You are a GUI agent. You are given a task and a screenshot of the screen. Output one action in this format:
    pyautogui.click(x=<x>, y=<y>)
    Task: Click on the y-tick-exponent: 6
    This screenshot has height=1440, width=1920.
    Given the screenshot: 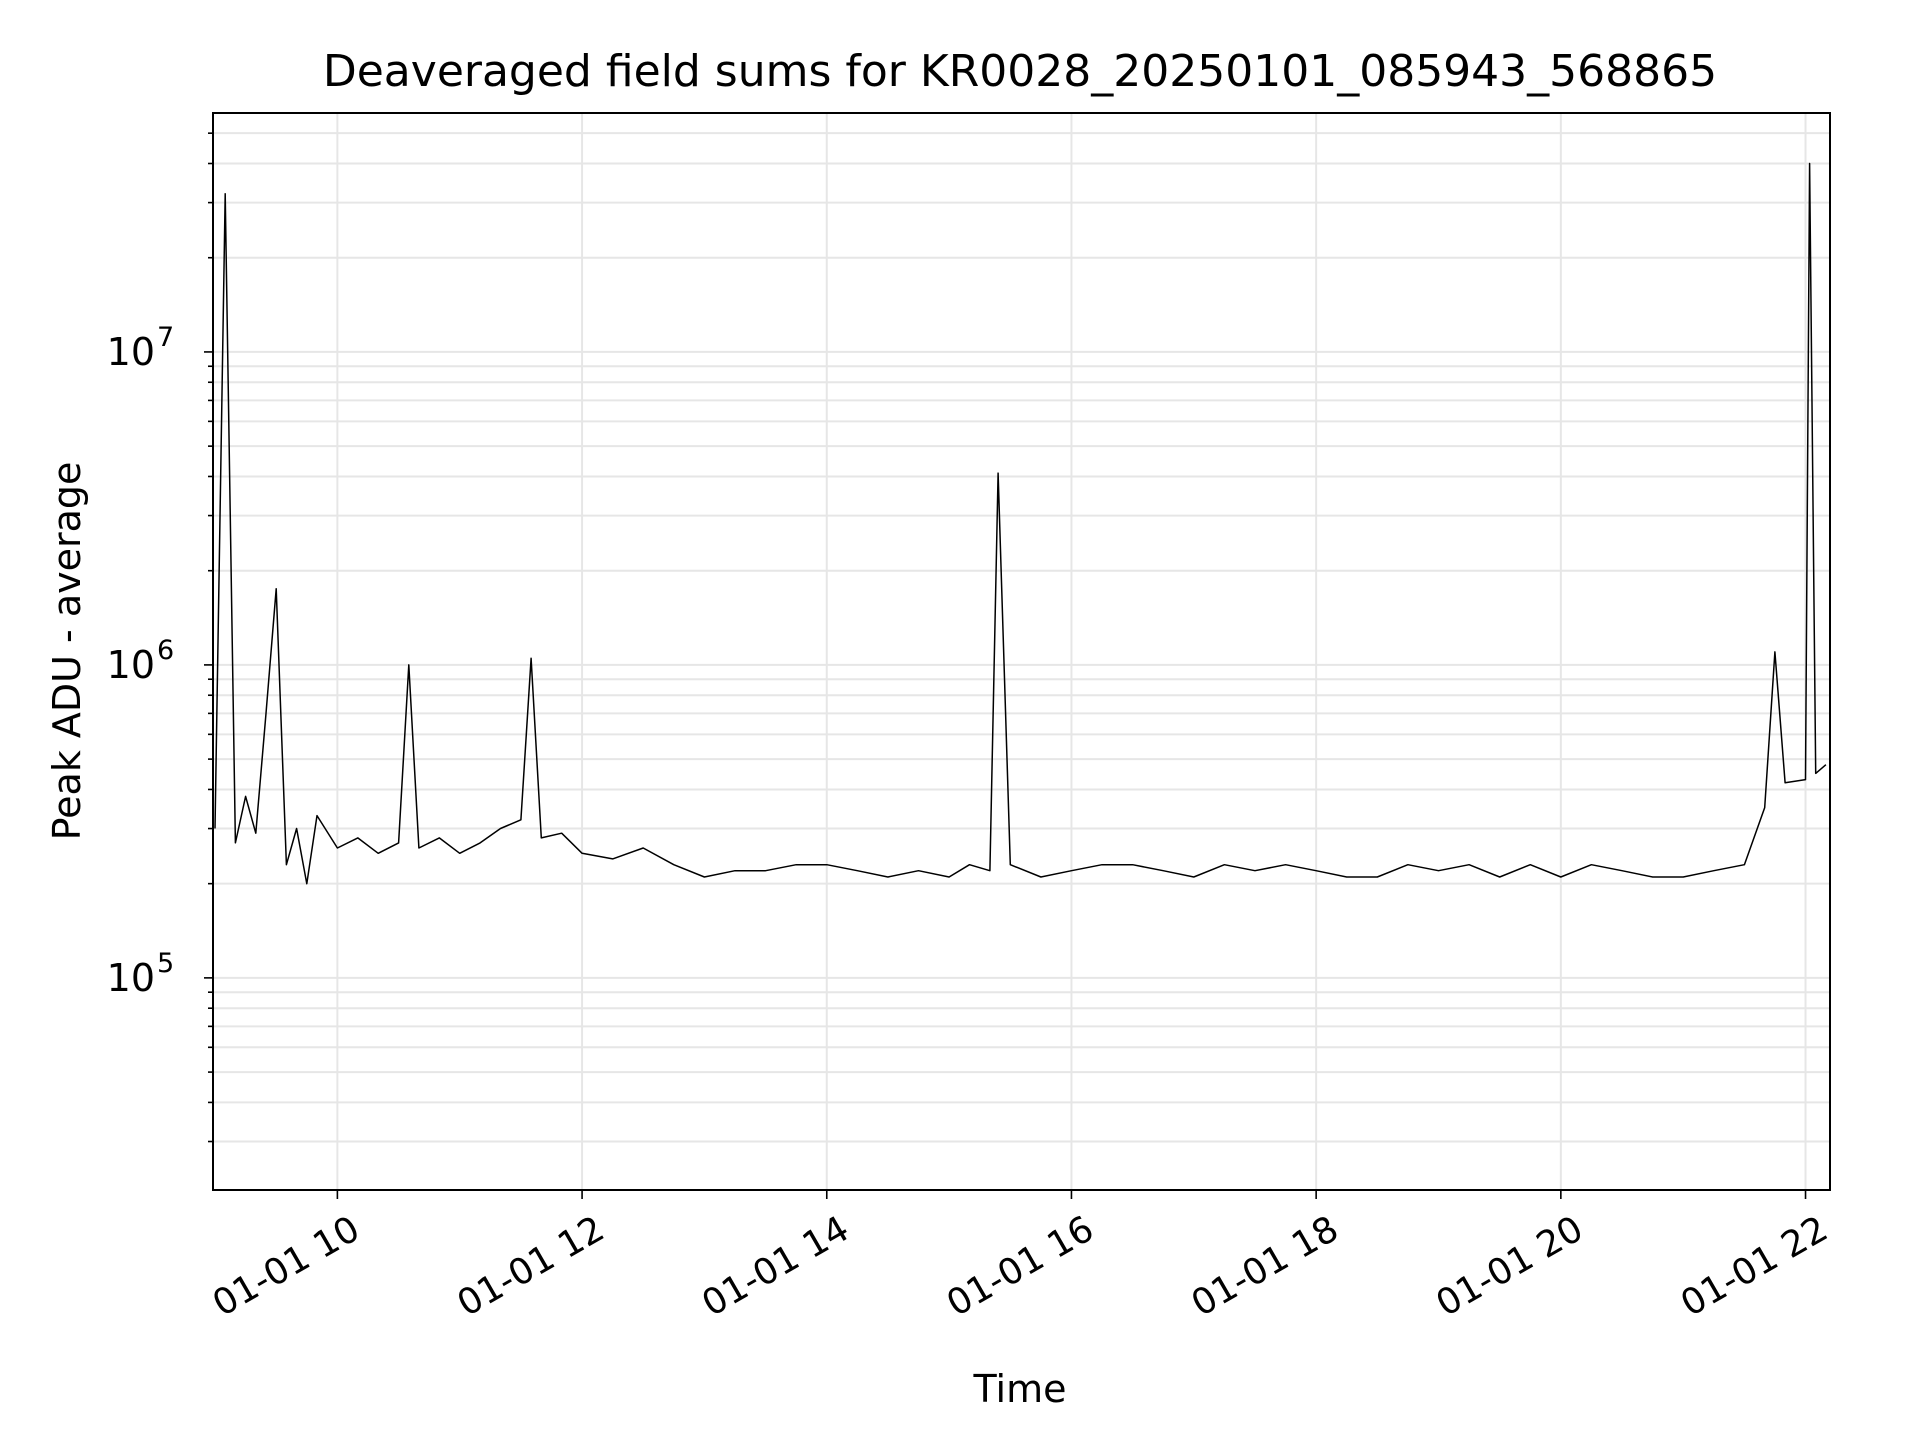 What is the action you would take?
    pyautogui.click(x=165, y=650)
    